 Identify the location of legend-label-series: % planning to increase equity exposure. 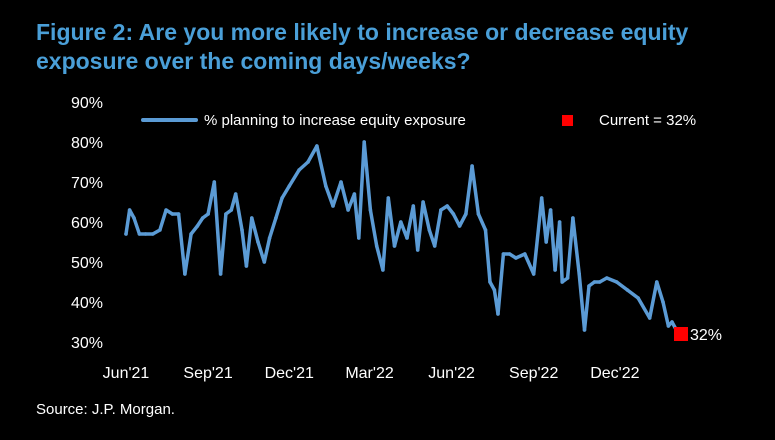
(335, 120).